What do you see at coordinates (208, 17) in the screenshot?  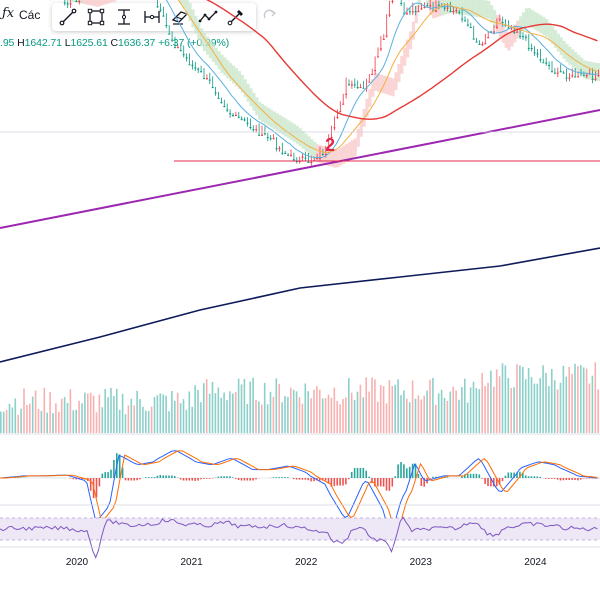 I see `path-tool` at bounding box center [208, 17].